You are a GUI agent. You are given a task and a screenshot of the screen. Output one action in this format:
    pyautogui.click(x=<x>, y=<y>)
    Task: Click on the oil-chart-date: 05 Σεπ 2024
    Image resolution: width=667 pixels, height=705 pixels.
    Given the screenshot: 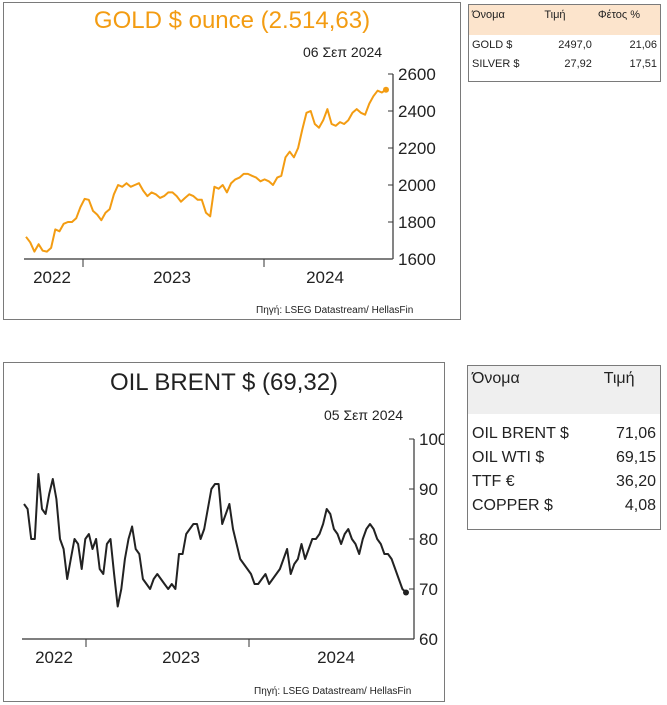 What is the action you would take?
    pyautogui.click(x=364, y=415)
    